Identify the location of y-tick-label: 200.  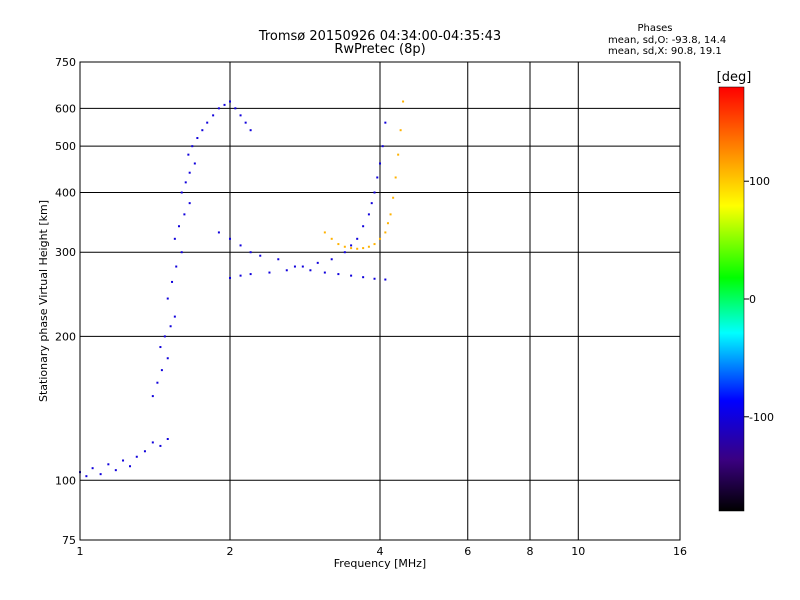
(65, 336).